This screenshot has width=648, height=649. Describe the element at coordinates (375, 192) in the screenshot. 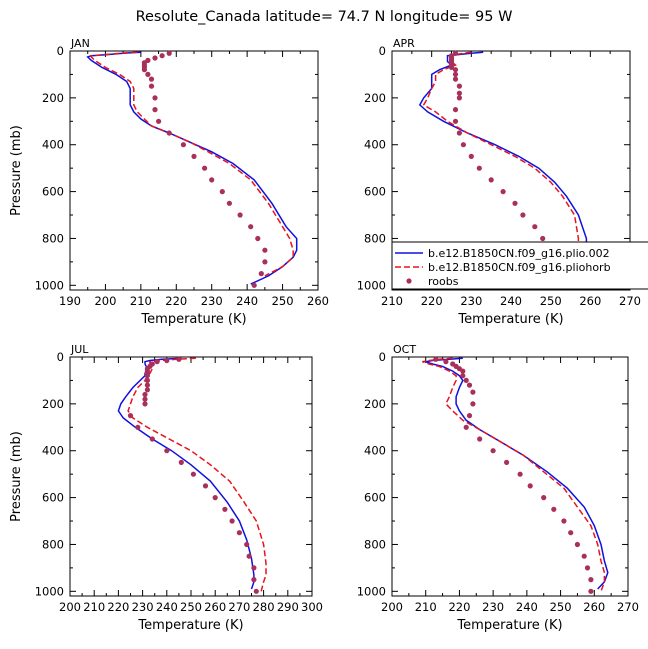

I see `y-tick-label: 600` at that location.